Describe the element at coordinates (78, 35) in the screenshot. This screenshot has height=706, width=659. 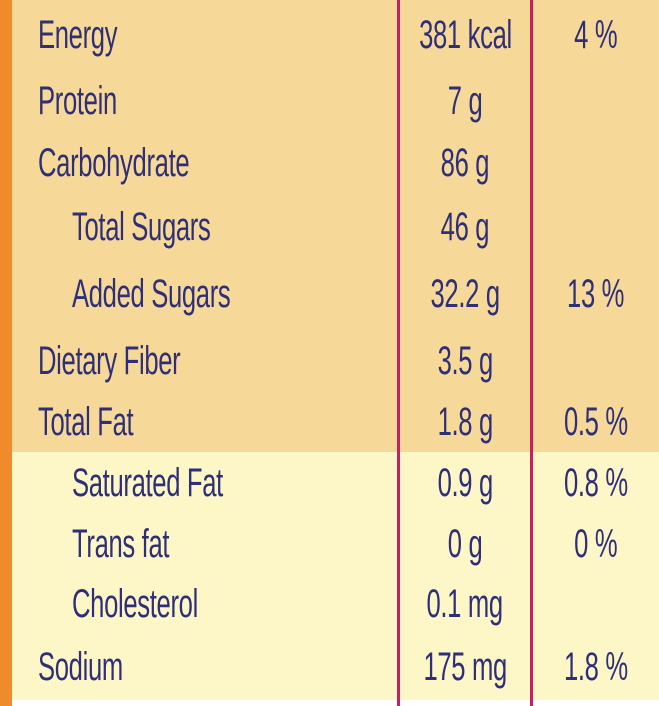
I see `nutrient-name-text: Energy` at that location.